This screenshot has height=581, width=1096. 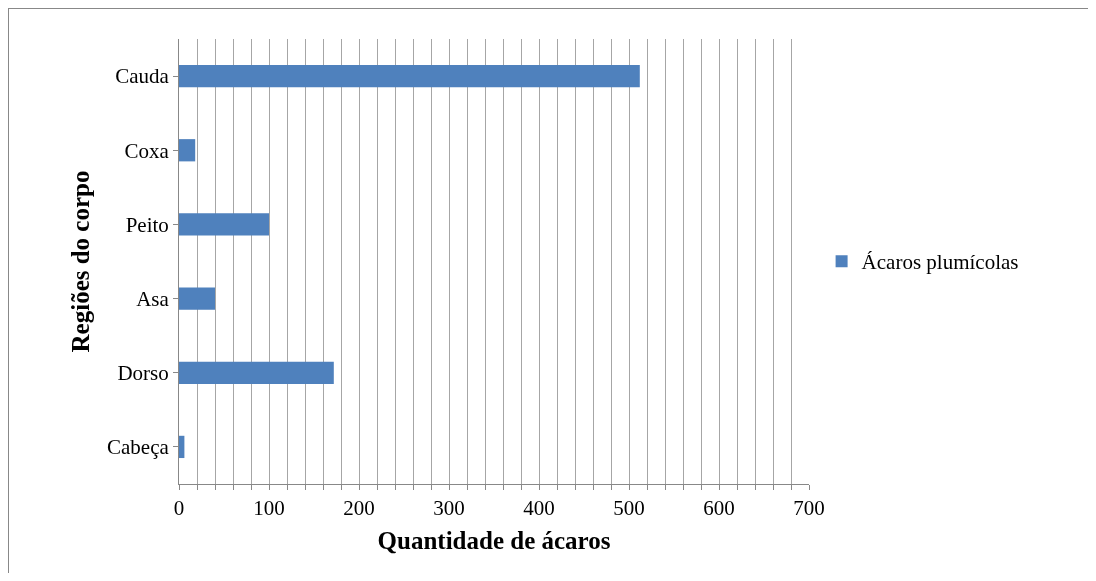 What do you see at coordinates (539, 508) in the screenshot?
I see `x-tick-label: 400` at bounding box center [539, 508].